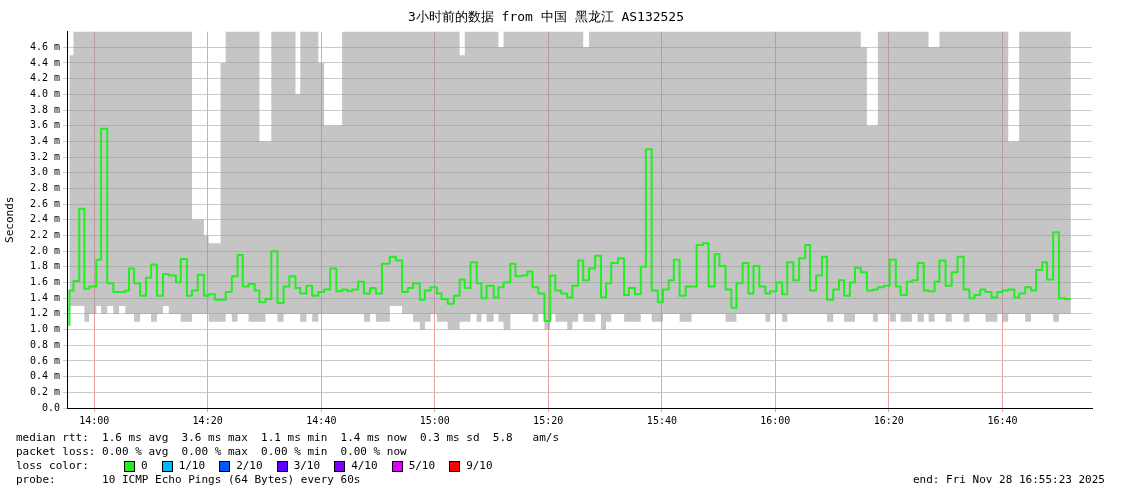  Describe the element at coordinates (44, 313) in the screenshot. I see `y-tick-label: 1.2 m` at that location.